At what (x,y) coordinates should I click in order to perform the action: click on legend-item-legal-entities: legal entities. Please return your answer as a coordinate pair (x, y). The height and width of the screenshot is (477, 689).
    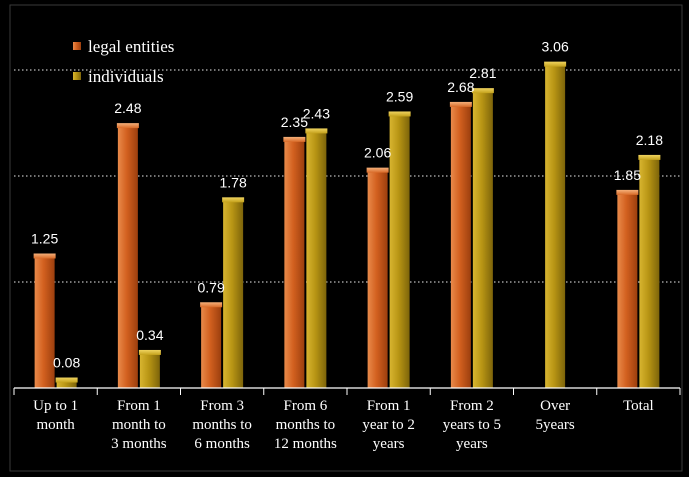
    Looking at the image, I should click on (123, 46).